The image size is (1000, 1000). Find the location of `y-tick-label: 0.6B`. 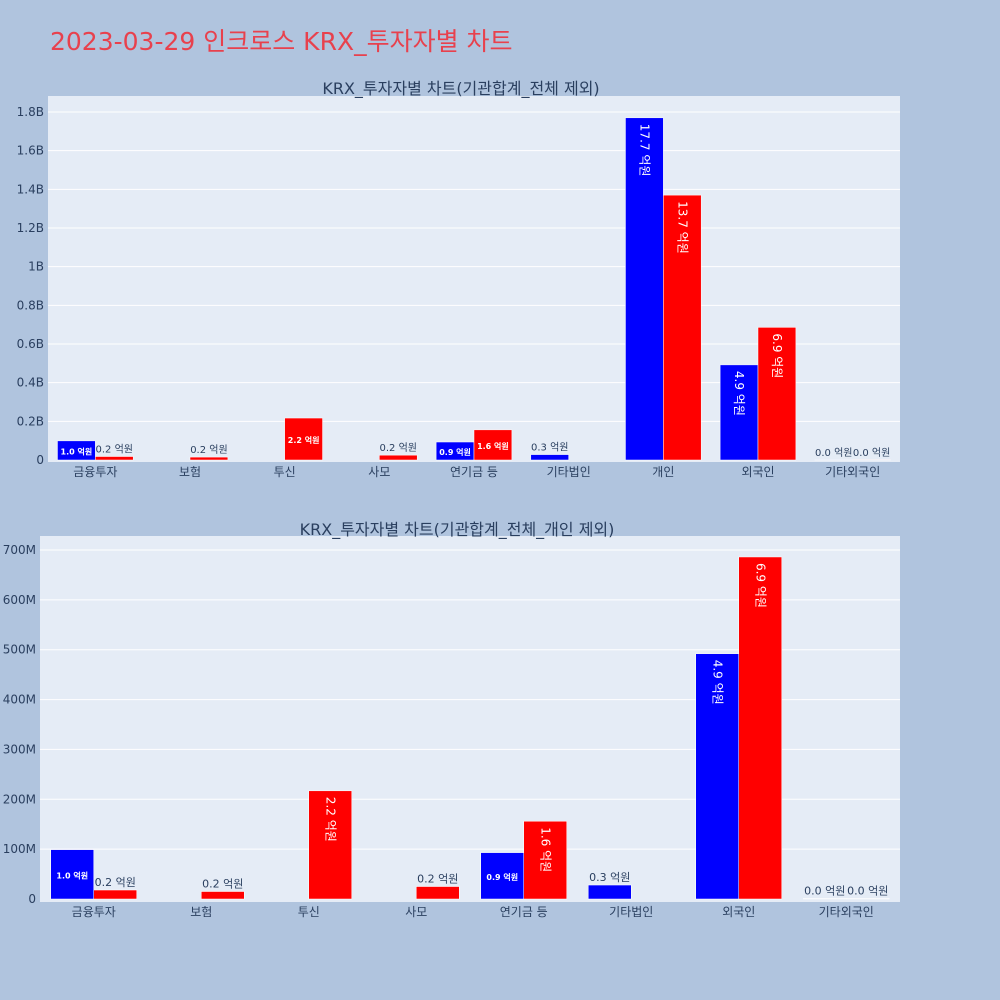

y-tick-label: 0.6B is located at coordinates (30, 344).